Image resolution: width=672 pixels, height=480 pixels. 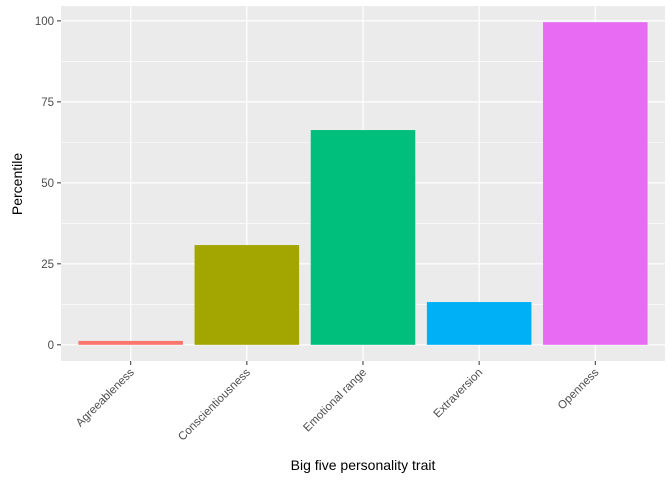 I want to click on y-tick-label: 25, so click(x=47, y=265).